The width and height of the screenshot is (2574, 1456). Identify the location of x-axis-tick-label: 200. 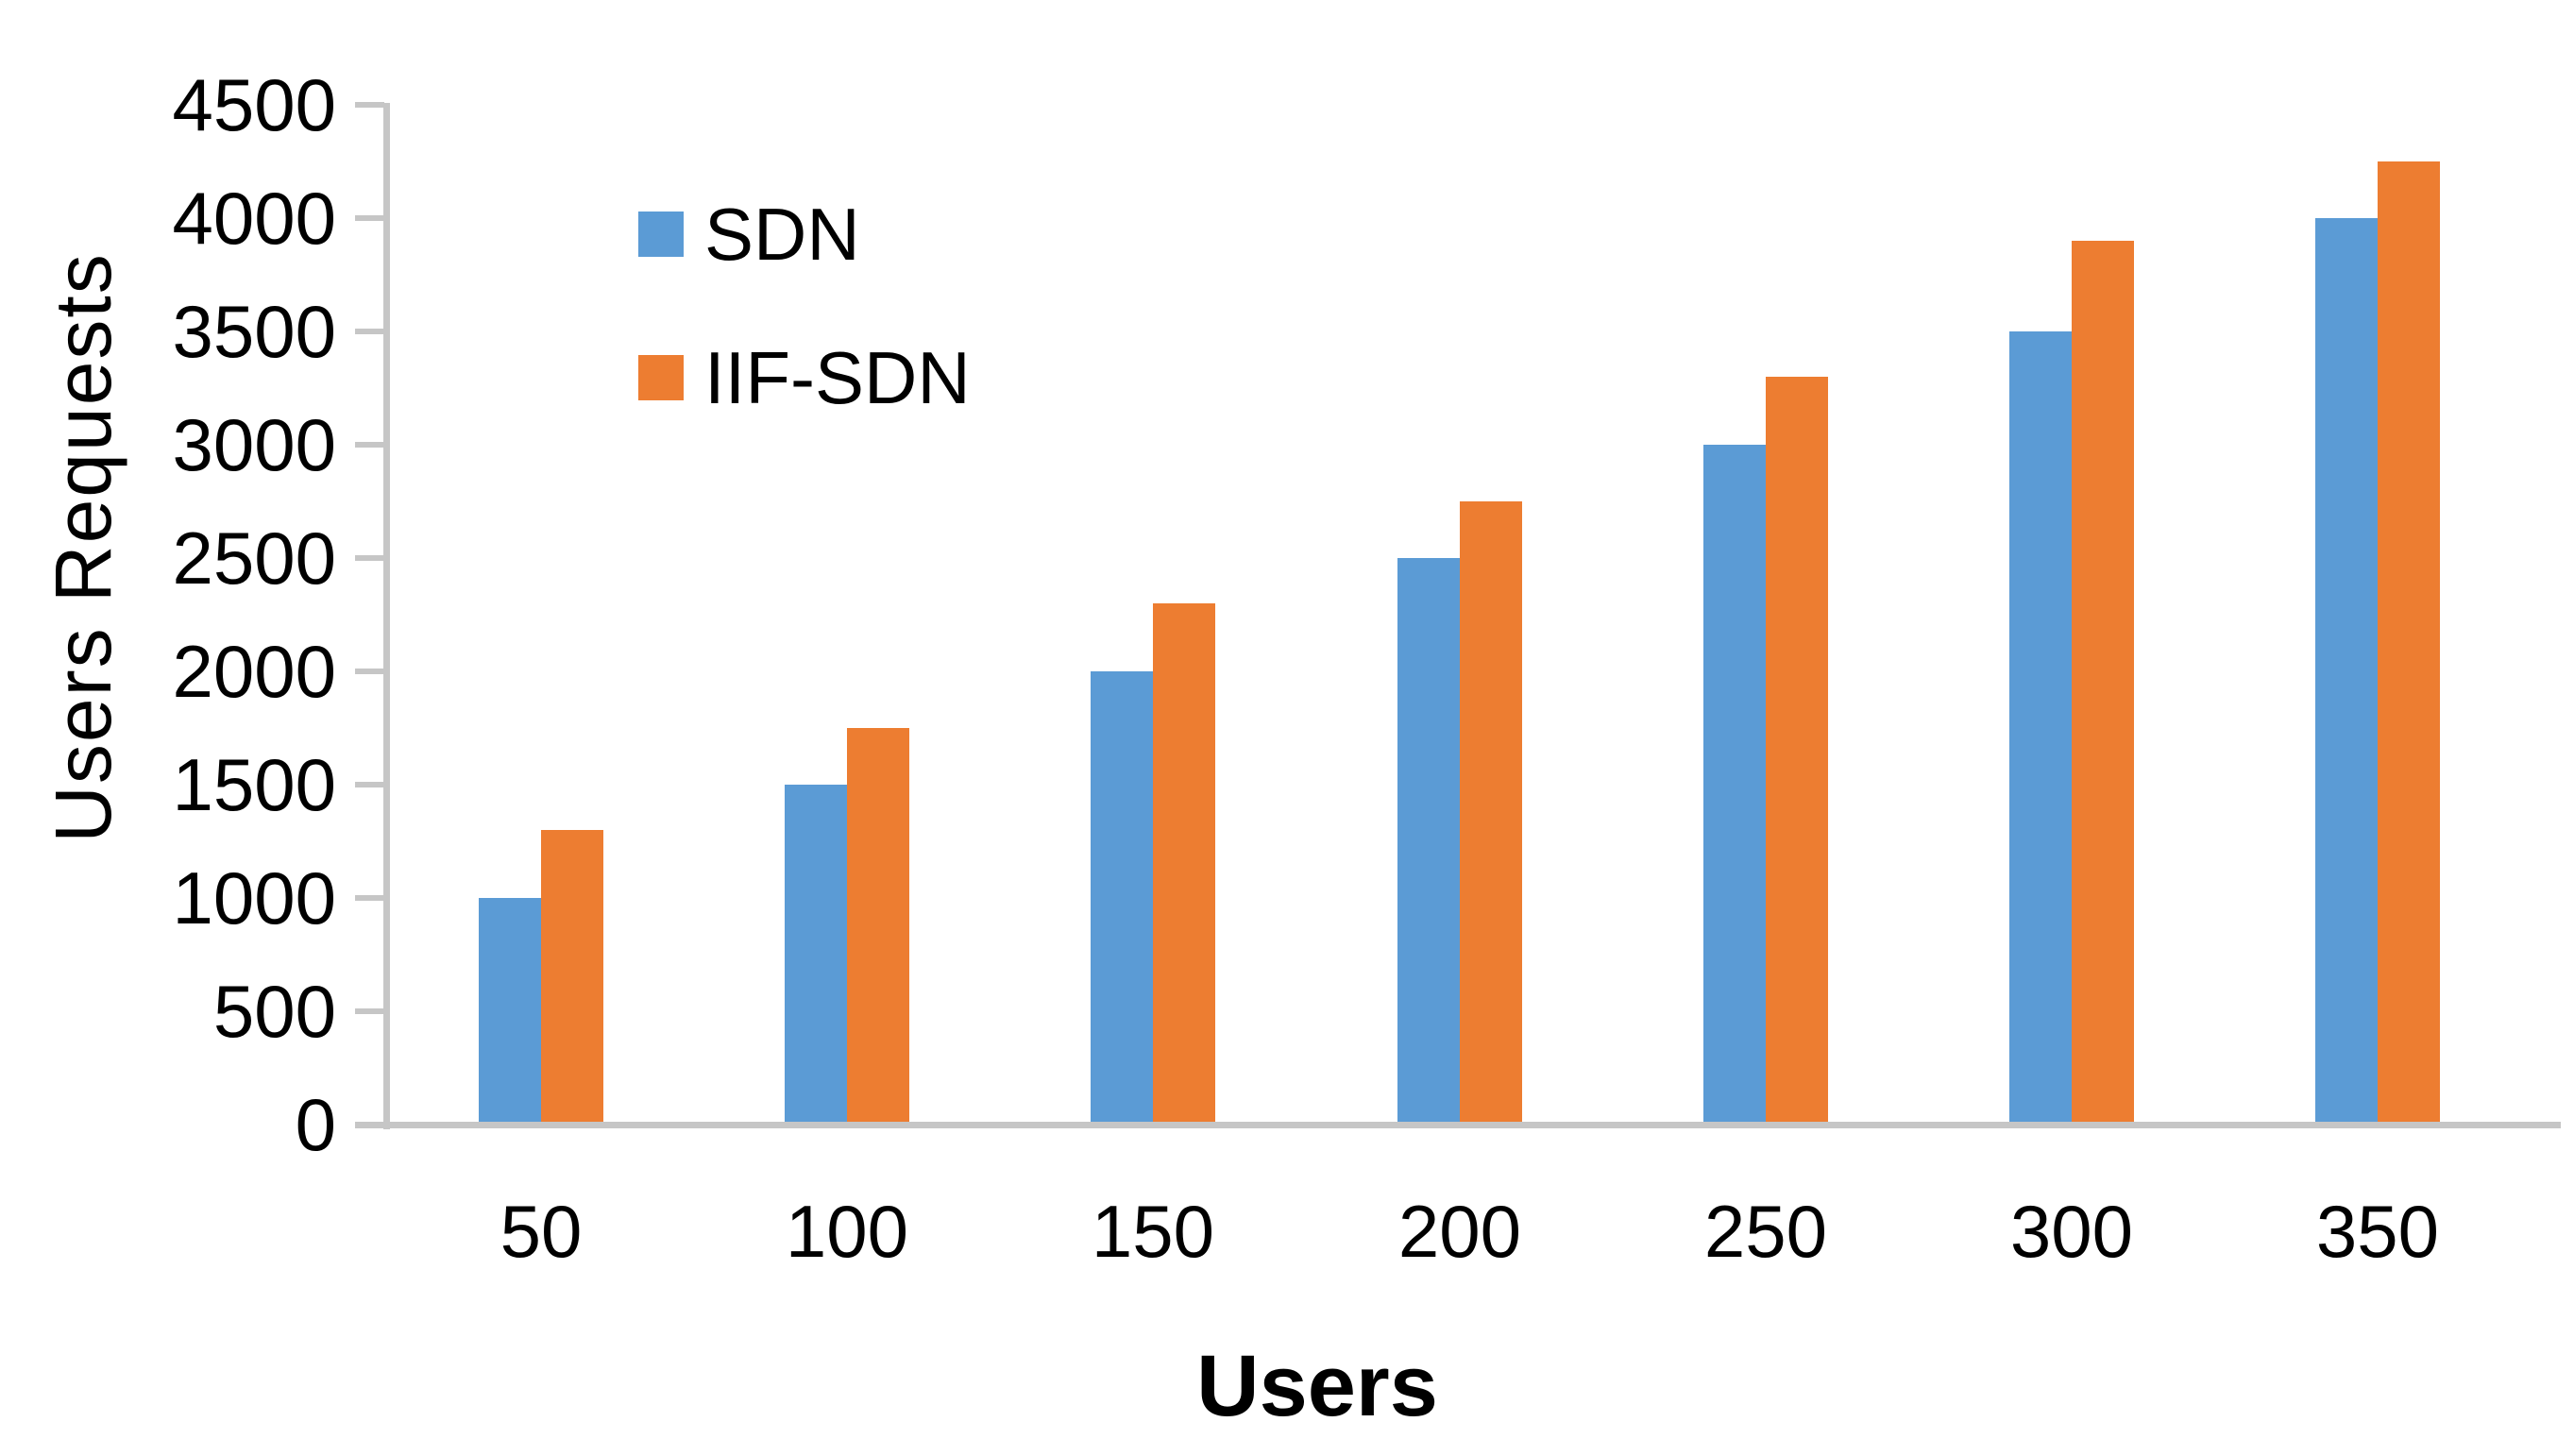
(1460, 1231).